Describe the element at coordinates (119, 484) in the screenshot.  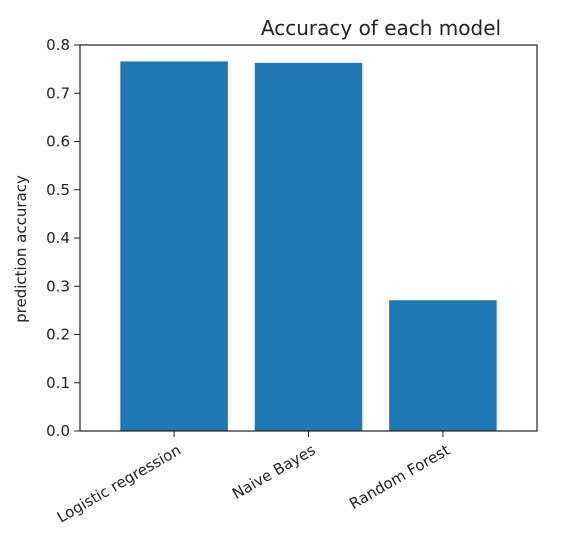
I see `x-tick-label: Logistic regression` at that location.